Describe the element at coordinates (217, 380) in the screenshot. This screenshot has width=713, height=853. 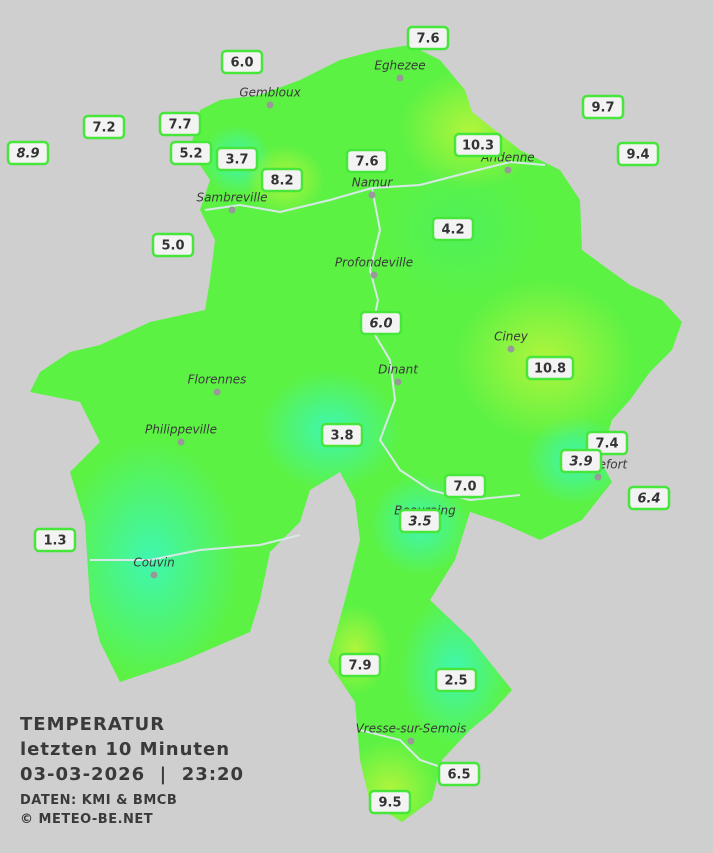
I see `city-label: Florennes` at that location.